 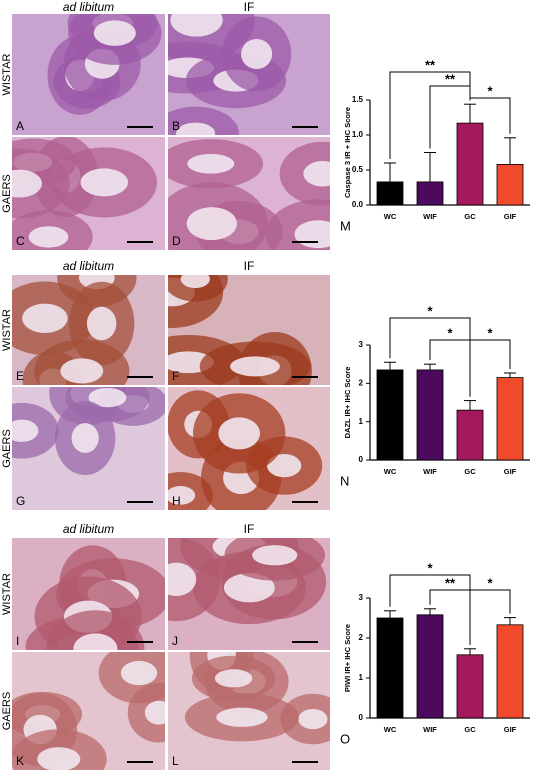 What do you see at coordinates (20, 501) in the screenshot?
I see `panel-label: G` at bounding box center [20, 501].